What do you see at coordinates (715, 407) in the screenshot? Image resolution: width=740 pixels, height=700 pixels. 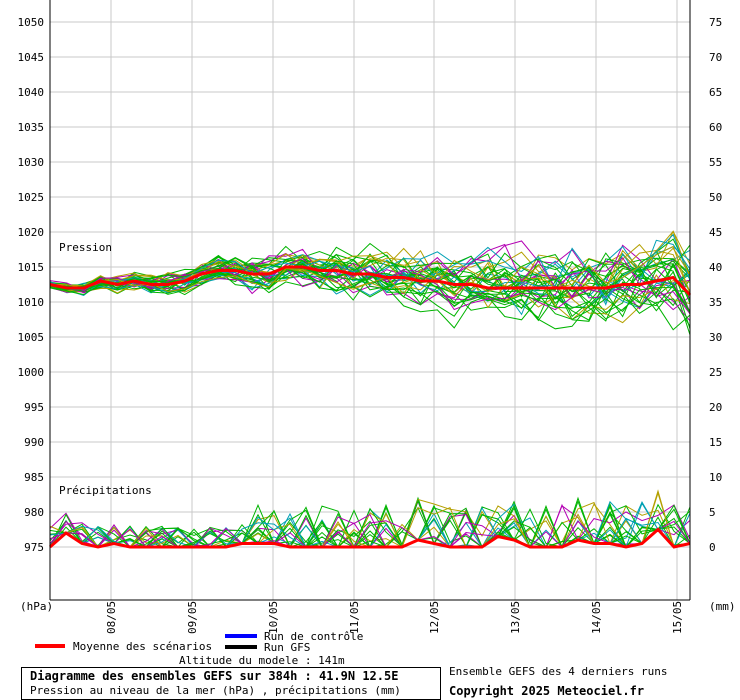 I see `precip-tick-label: 20` at bounding box center [715, 407].